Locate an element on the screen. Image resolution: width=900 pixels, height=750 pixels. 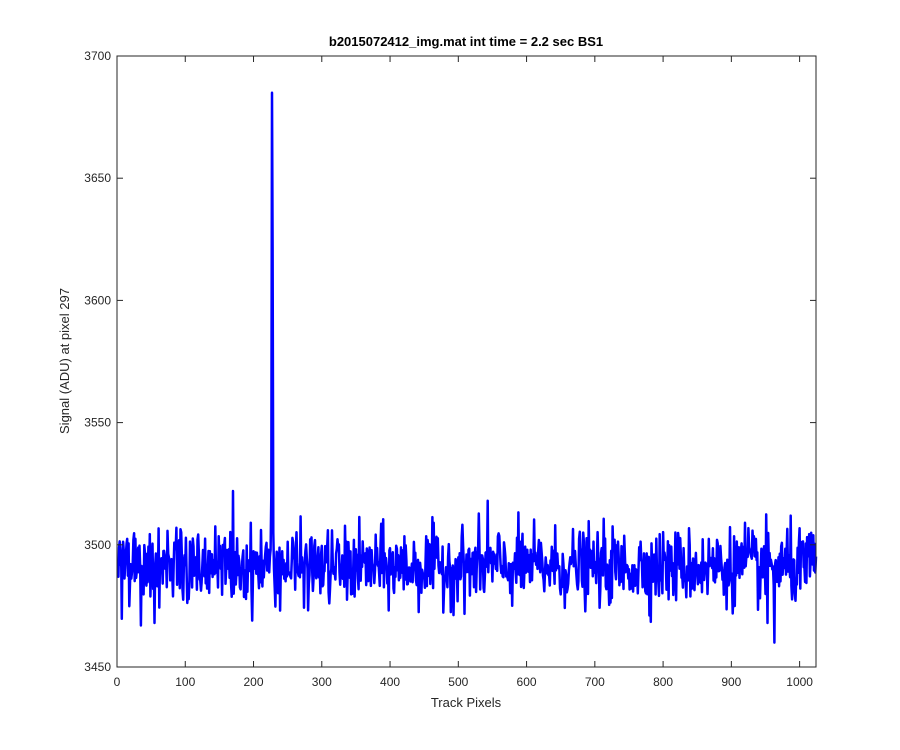
x-tick-label: 500 is located at coordinates (458, 682).